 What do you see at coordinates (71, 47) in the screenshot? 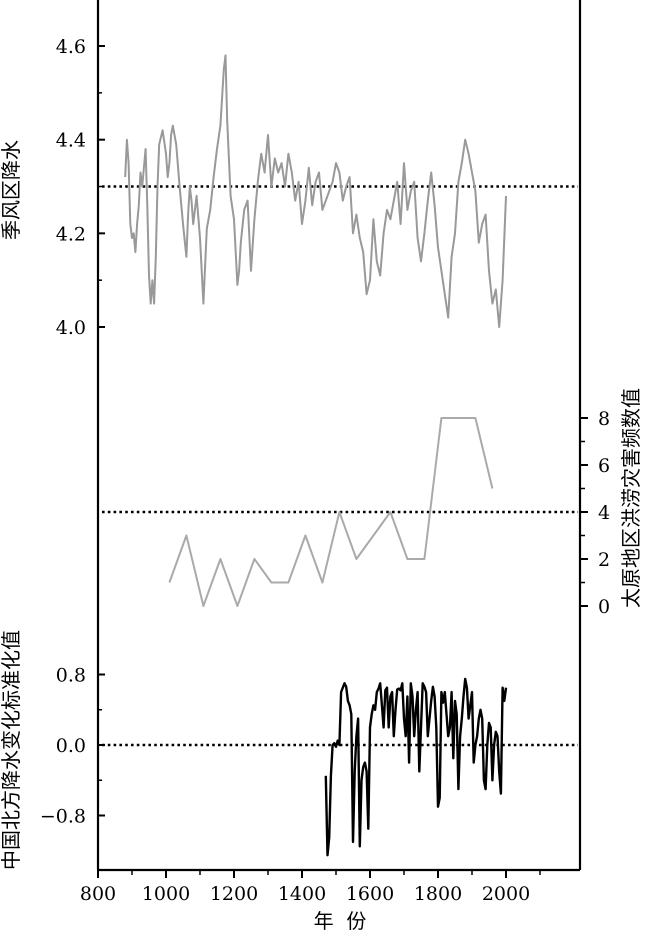
I see `y-tick-label: 4.6` at bounding box center [71, 47].